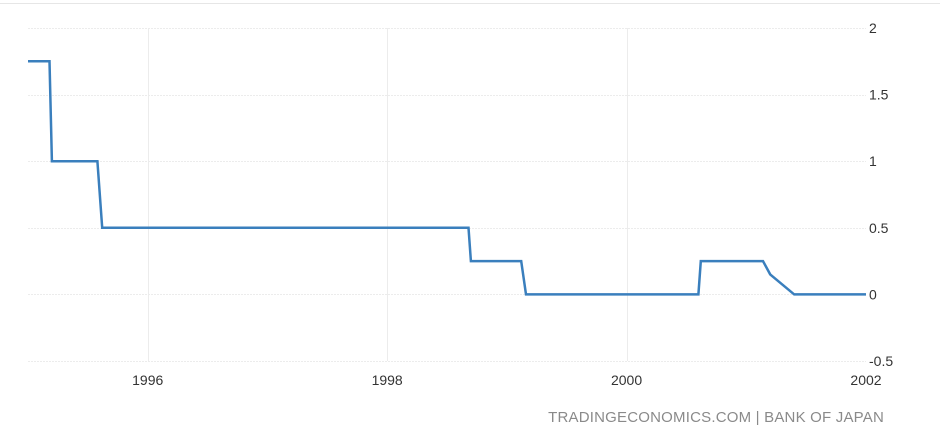 The width and height of the screenshot is (940, 438). I want to click on y-tick-label: -0.5, so click(881, 361).